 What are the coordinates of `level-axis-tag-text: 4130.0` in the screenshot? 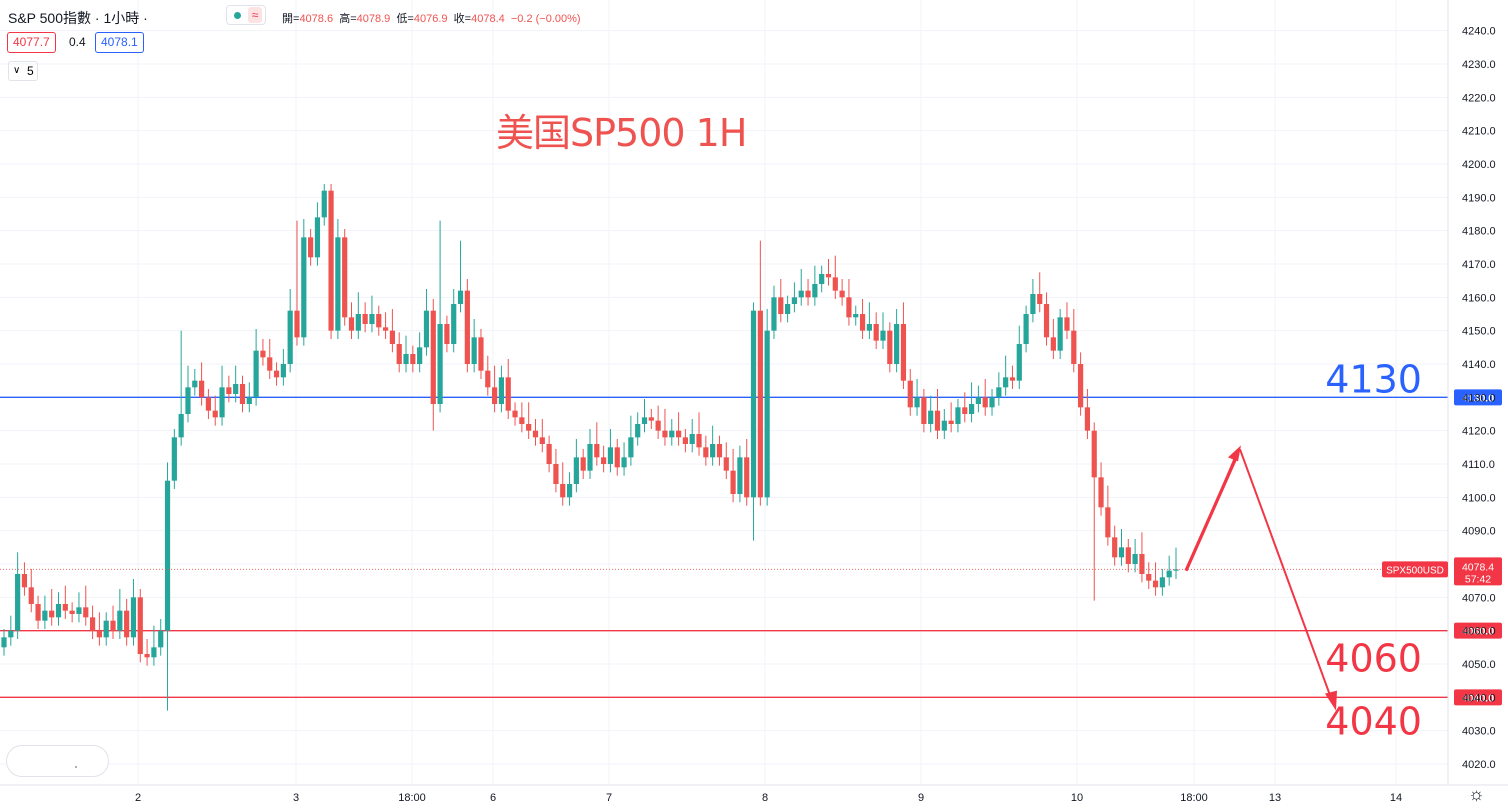 It's located at (1478, 398).